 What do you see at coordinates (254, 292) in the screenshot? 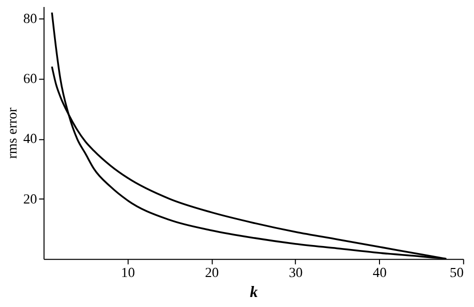
I see `x-axis-title: k` at bounding box center [254, 292].